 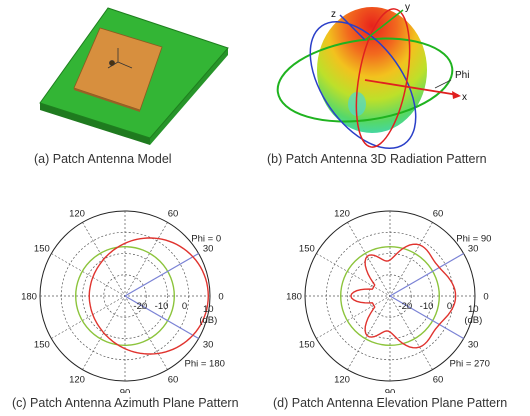 I want to click on x-axis-line, so click(x=411, y=87).